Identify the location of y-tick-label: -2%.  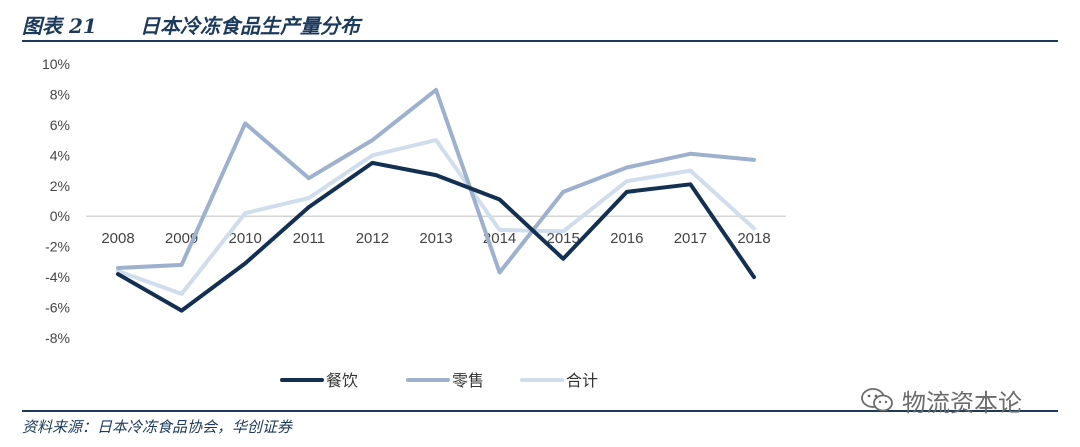
(57, 247).